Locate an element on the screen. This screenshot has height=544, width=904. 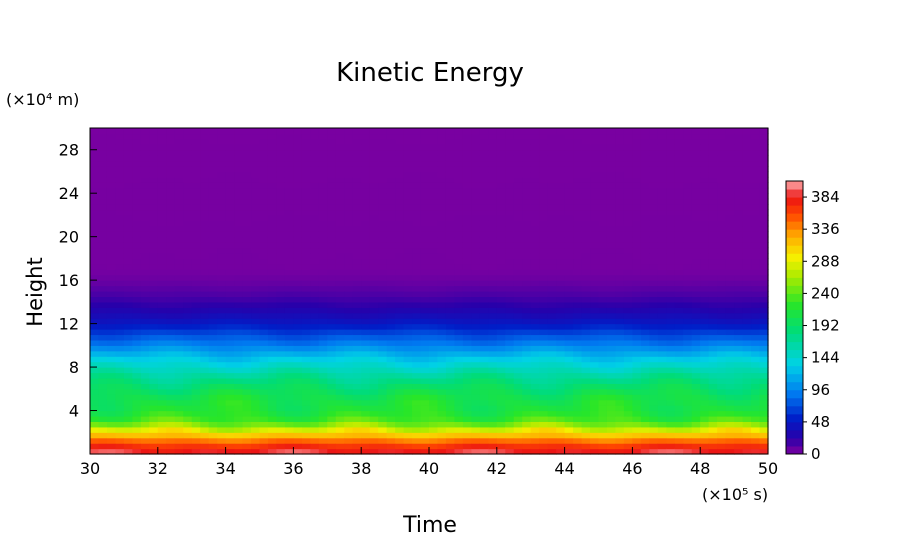
colorbar-swatch is located at coordinates (794, 193).